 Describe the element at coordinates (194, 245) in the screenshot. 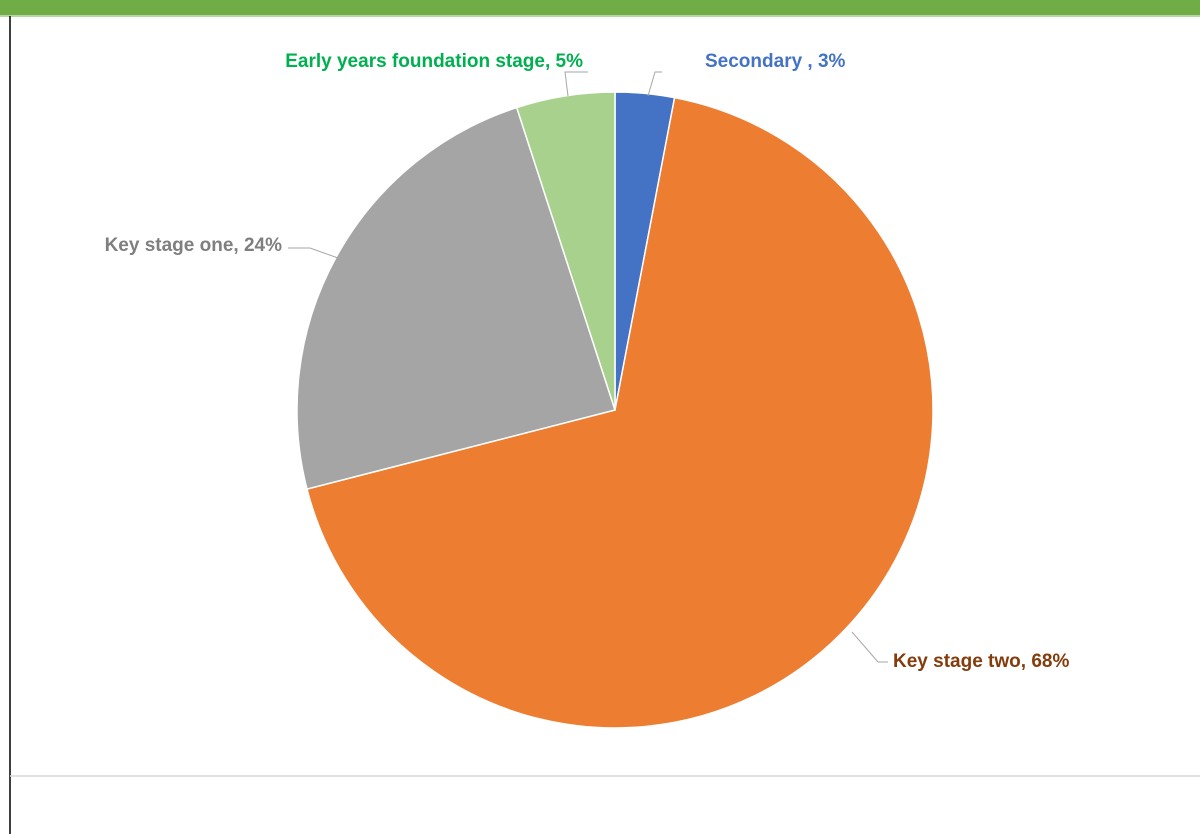

I see `data-label: Key stage one, 24%` at that location.